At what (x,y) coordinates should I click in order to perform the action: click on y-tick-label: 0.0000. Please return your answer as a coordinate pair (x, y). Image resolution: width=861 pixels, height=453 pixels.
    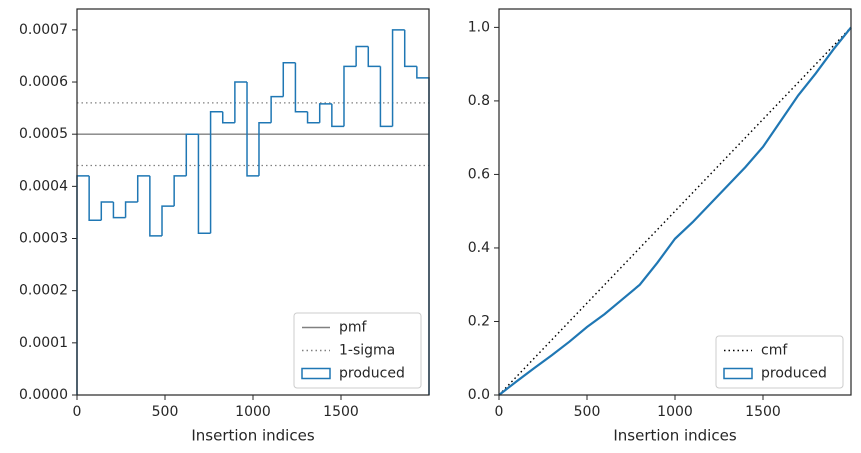
    Looking at the image, I should click on (43, 395).